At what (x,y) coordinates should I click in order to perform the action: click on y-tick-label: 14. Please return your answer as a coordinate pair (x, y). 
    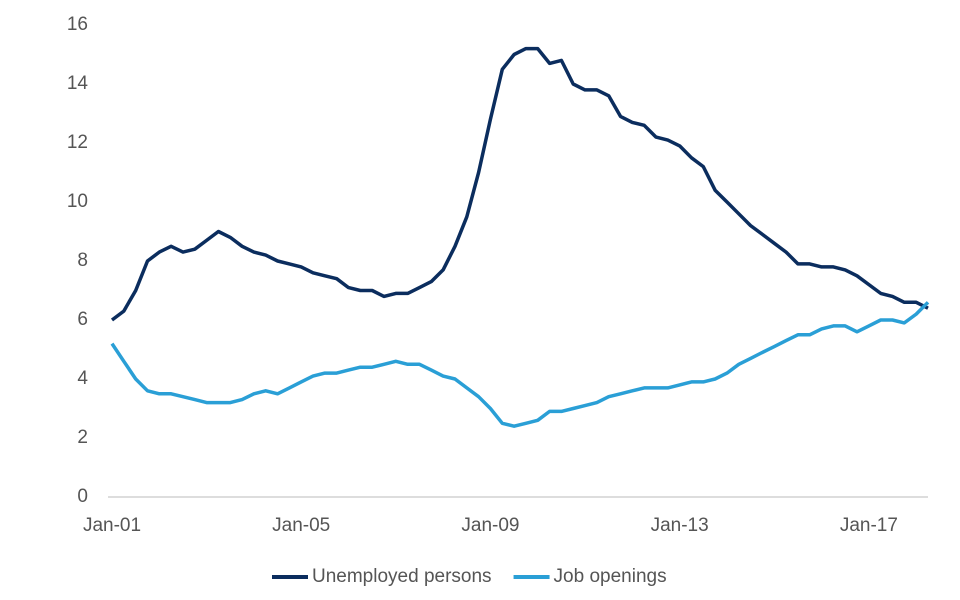
    Looking at the image, I should click on (78, 83).